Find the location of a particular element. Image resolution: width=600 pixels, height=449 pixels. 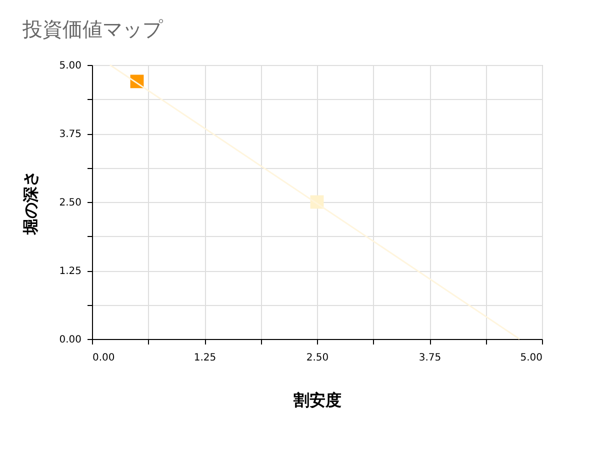

chart-title: 投資価値マップ is located at coordinates (93, 29).